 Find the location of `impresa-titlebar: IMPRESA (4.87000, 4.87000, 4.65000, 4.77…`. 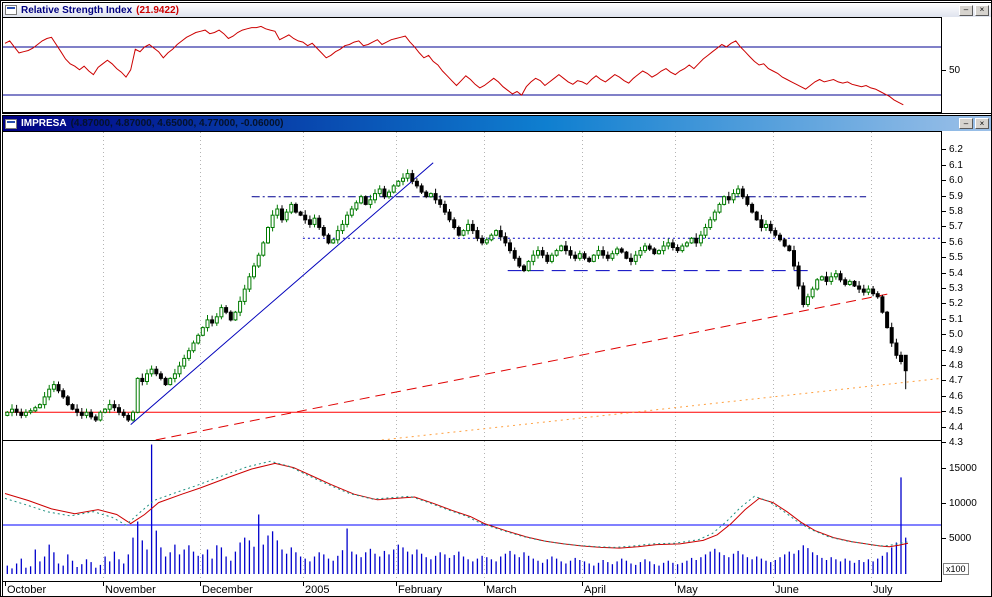

impresa-titlebar: IMPRESA (4.87000, 4.87000, 4.65000, 4.77… is located at coordinates (497, 123).